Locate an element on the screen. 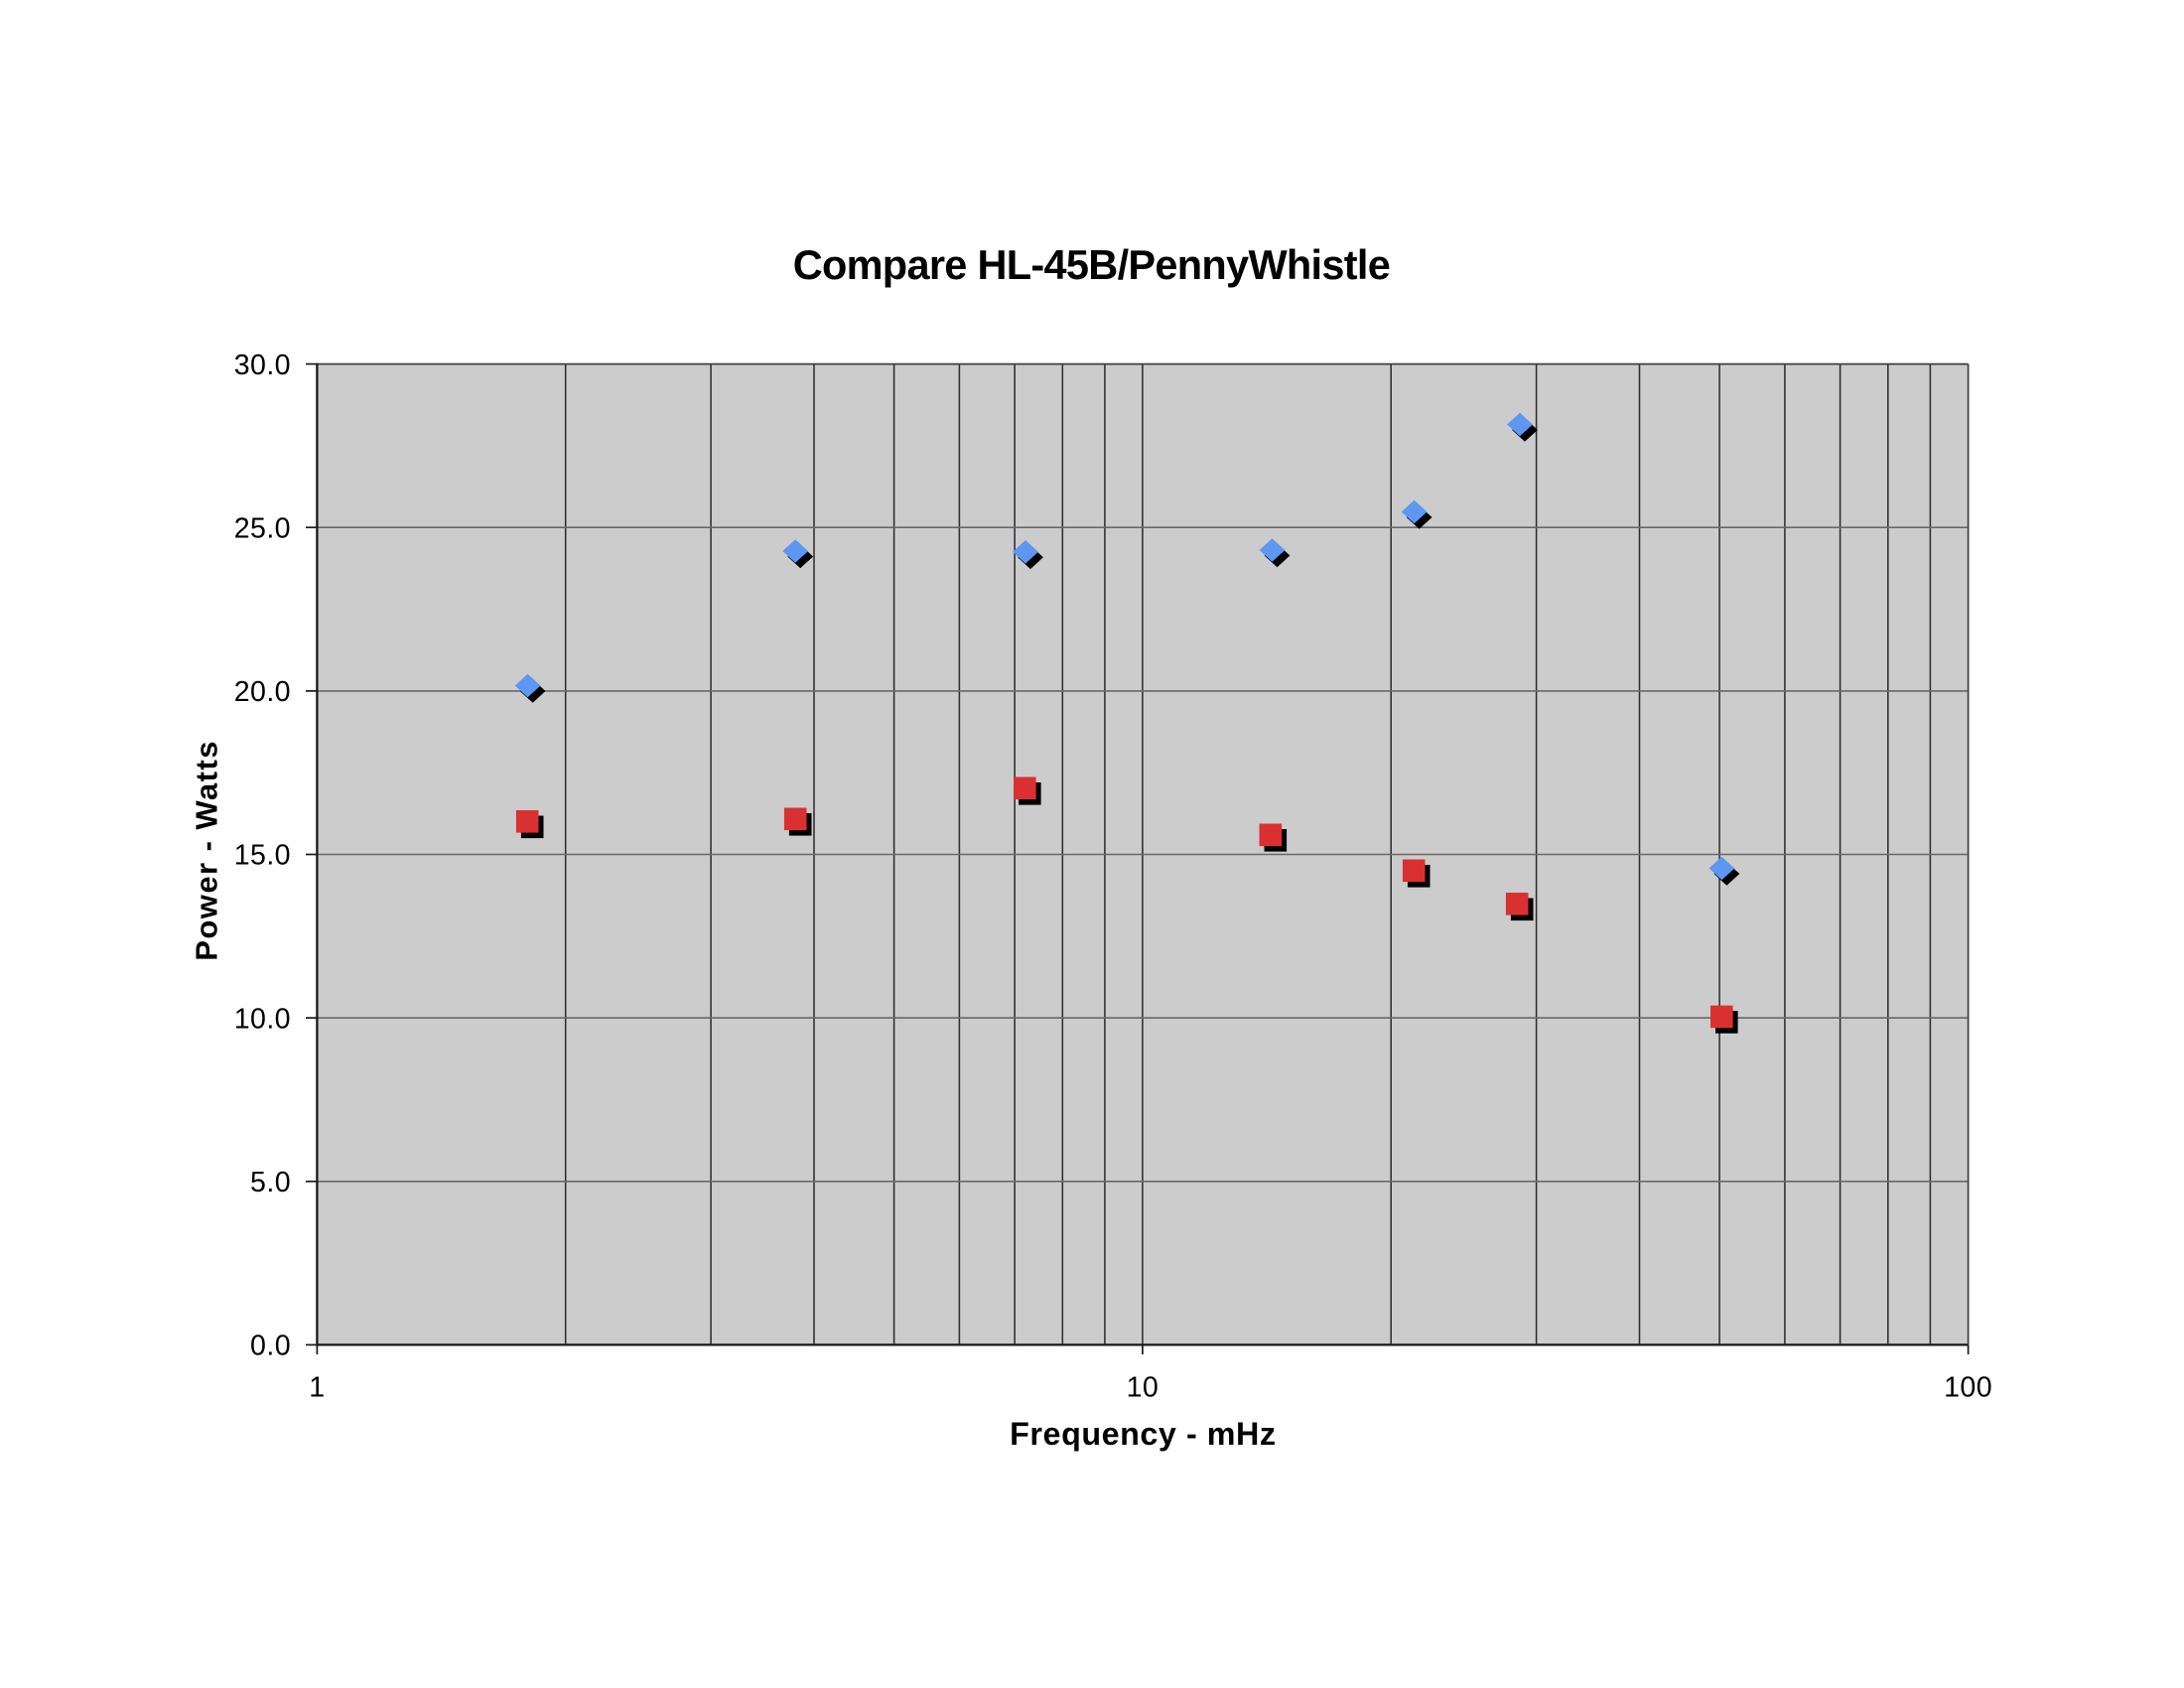 Image resolution: width=2184 pixels, height=1688 pixels. svg-text: 30.0 is located at coordinates (262, 365).